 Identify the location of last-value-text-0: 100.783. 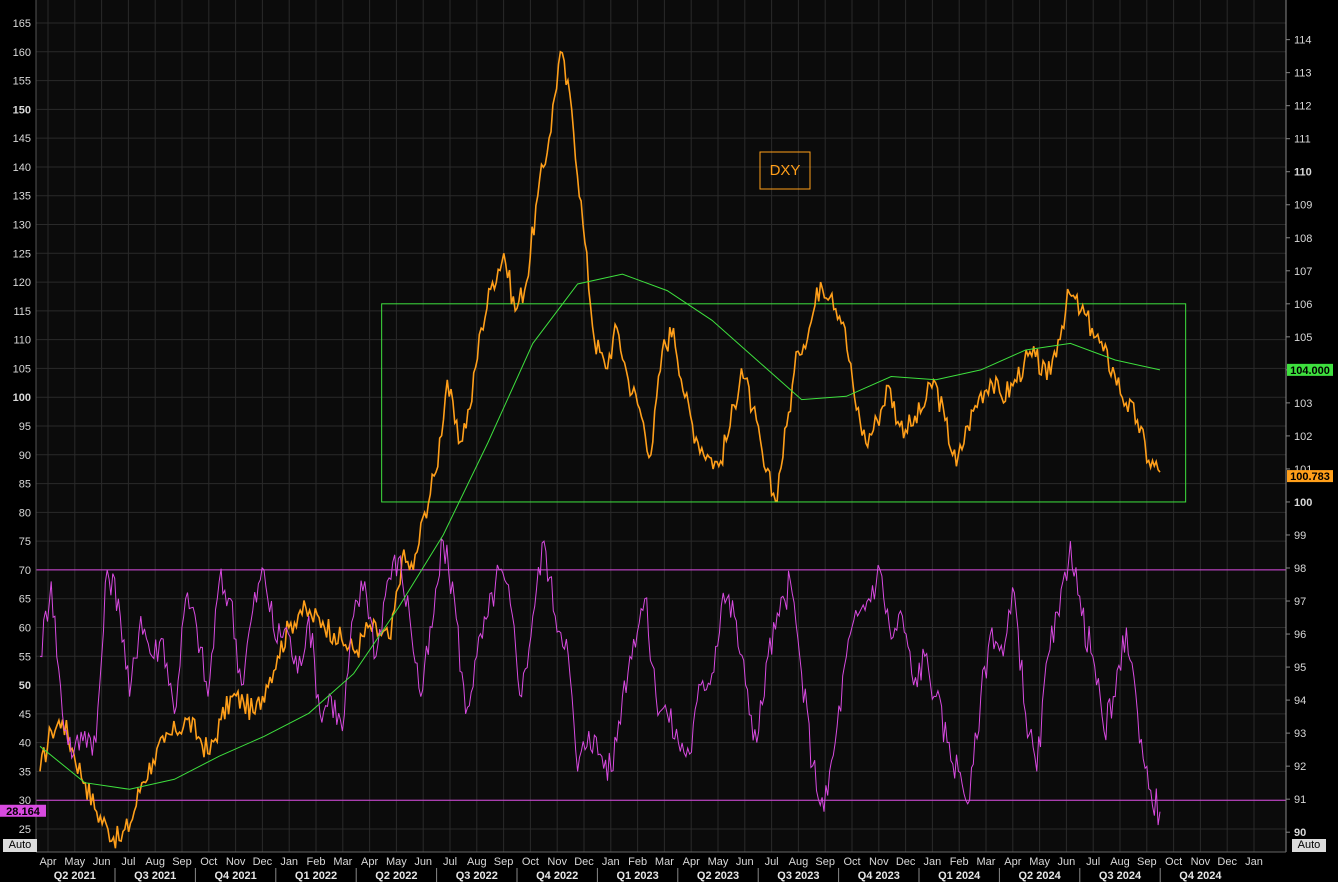
(1310, 477).